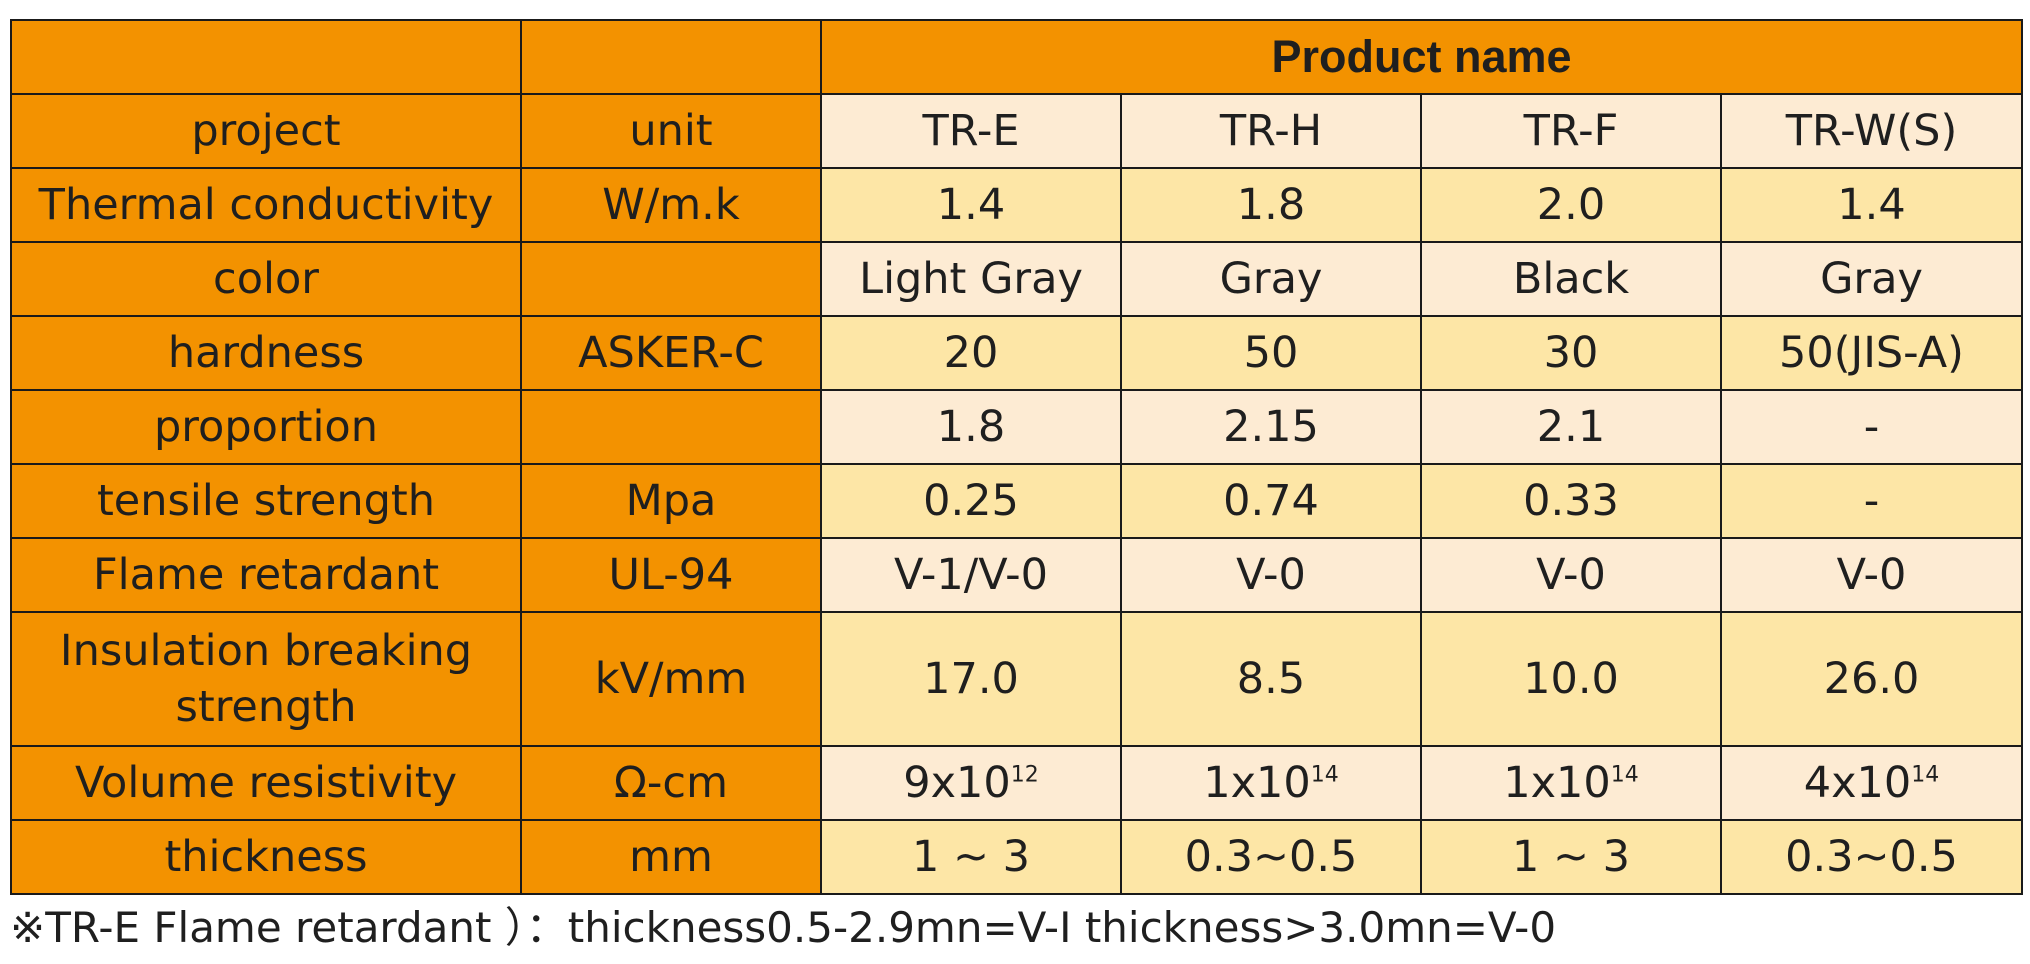 This screenshot has height=964, width=2030. Describe the element at coordinates (266, 427) in the screenshot. I see `row-label: proportion` at that location.